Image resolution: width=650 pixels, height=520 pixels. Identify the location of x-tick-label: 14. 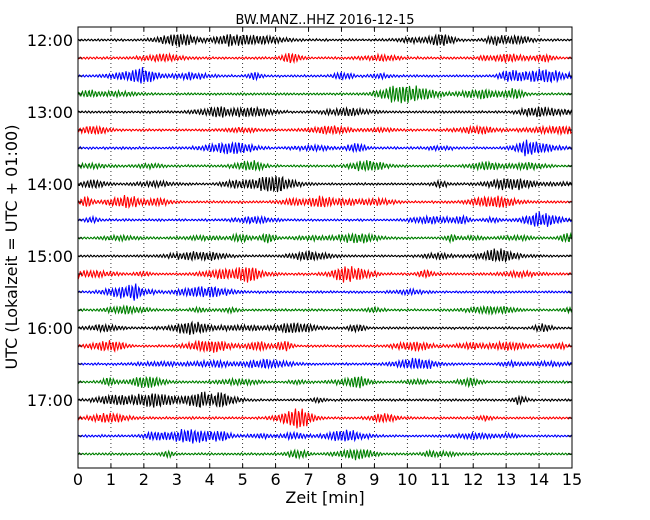
(539, 479).